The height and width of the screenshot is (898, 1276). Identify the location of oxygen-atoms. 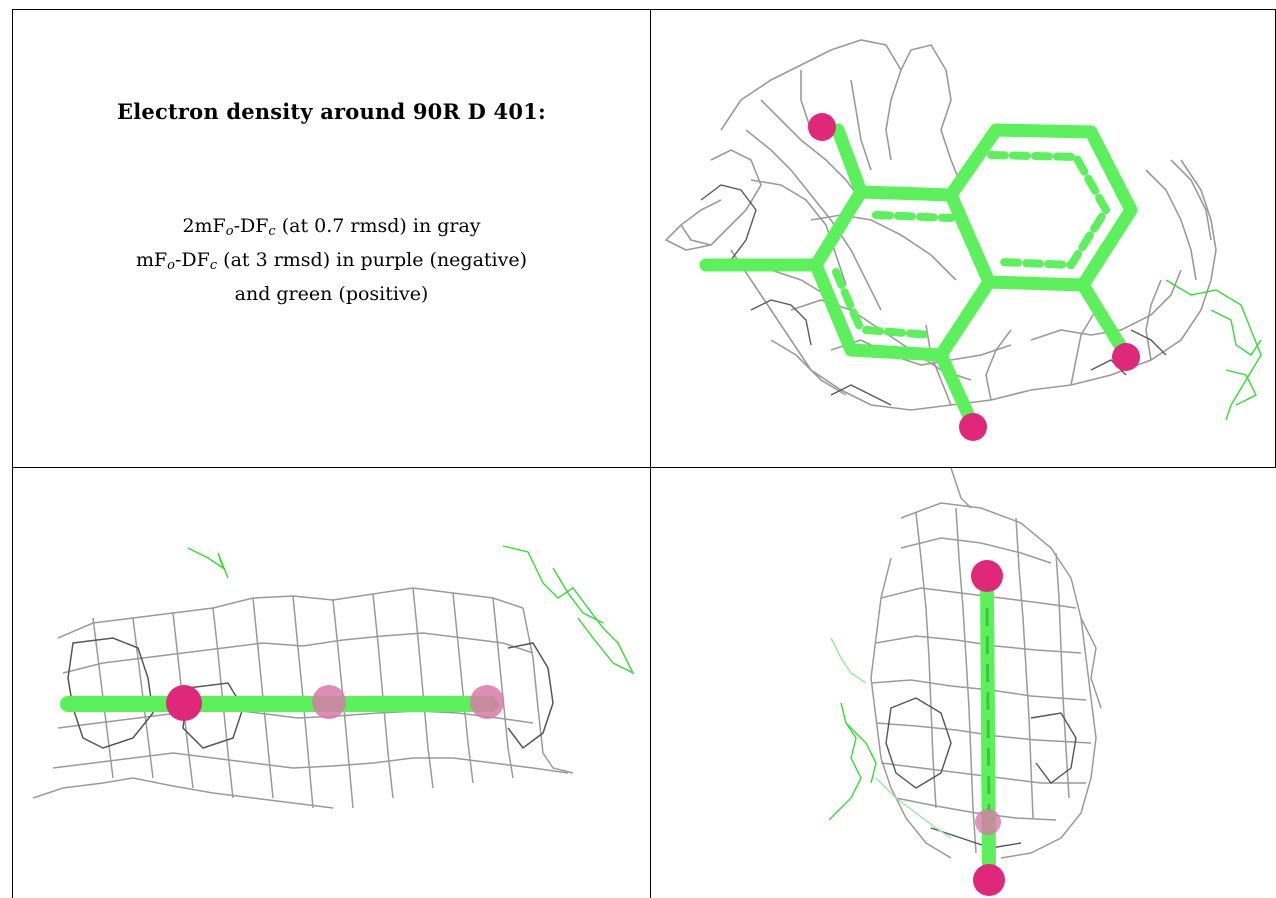
(974, 277).